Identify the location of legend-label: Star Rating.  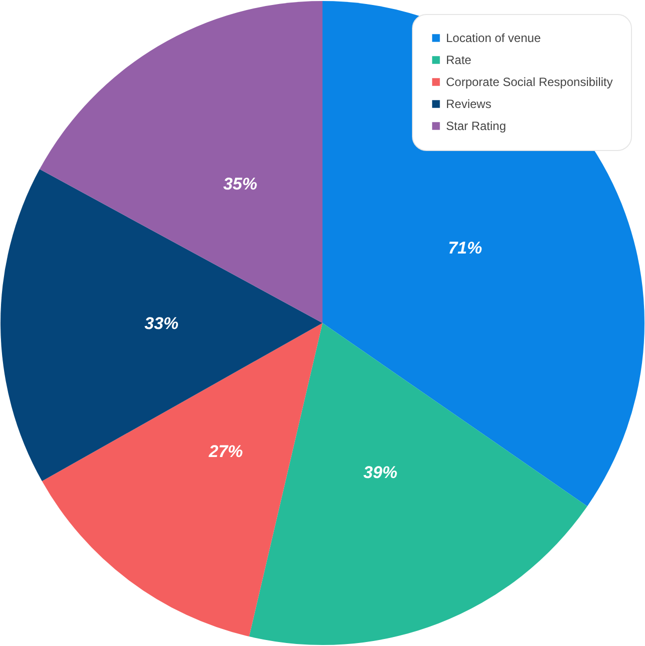
(476, 126).